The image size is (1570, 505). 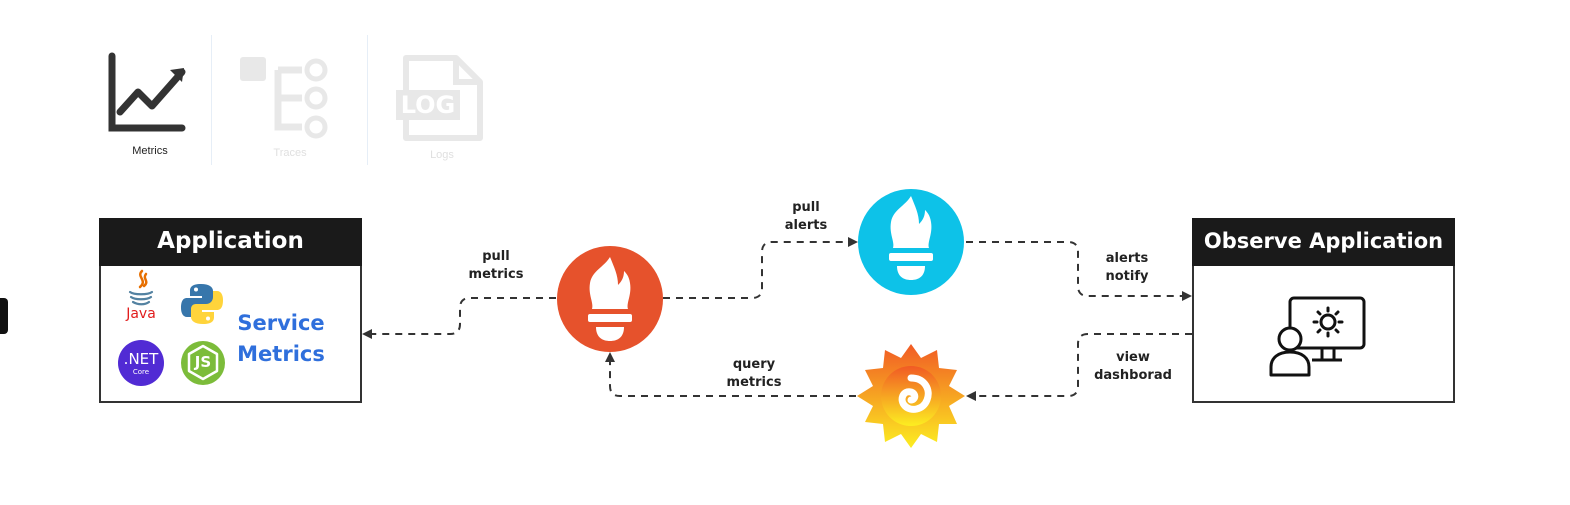 I want to click on edge-label-view-dashboard: view dashborad, so click(x=1133, y=367).